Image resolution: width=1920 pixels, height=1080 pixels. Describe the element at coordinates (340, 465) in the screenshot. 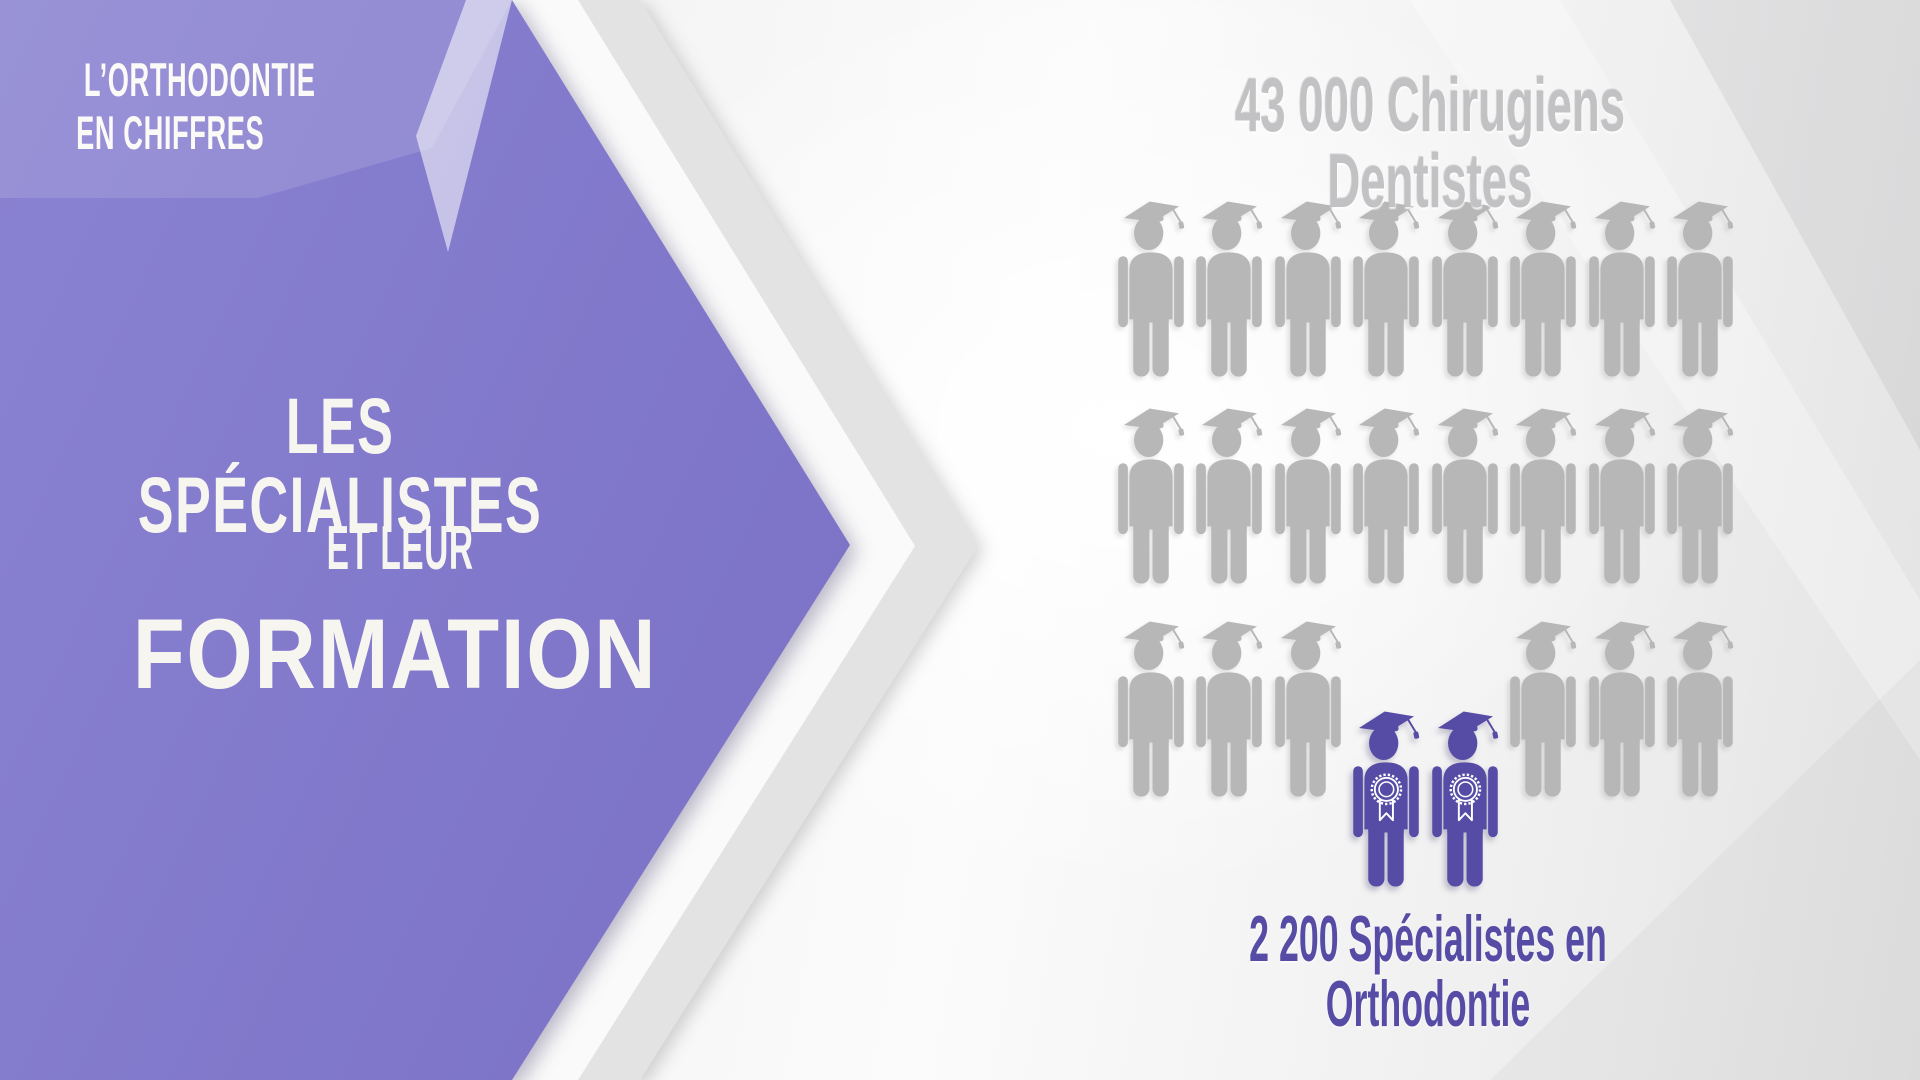

I see `slide-headline-line1: LES SPÉCIALISTES` at that location.